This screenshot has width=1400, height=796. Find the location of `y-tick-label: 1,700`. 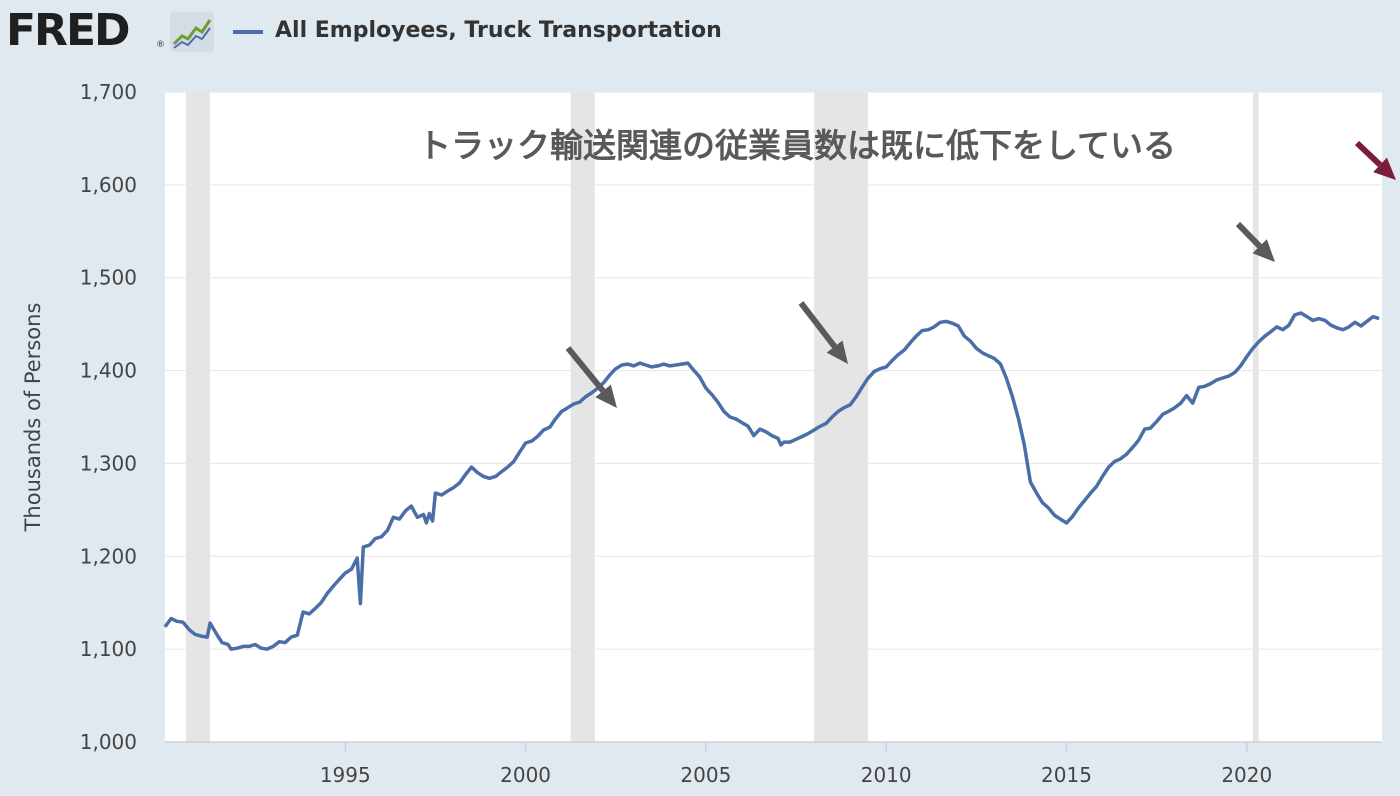

y-tick-label: 1,700 is located at coordinates (108, 92).